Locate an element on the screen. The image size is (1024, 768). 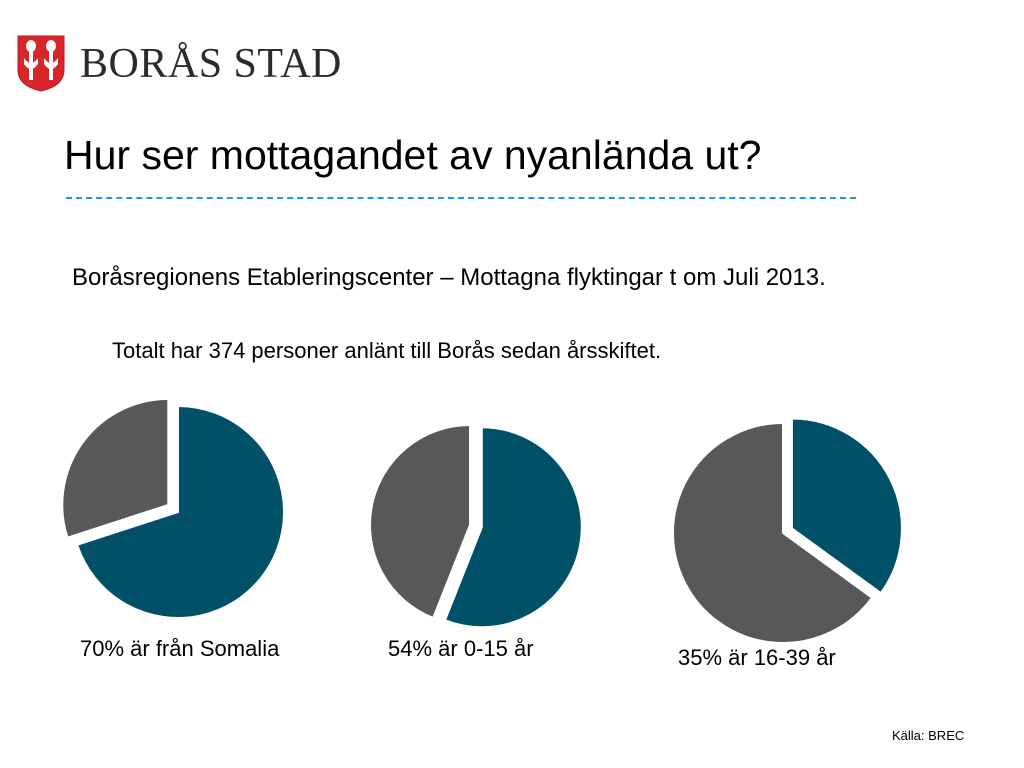
page-title: Hur ser mottagandet av nyanlända ut? is located at coordinates (413, 155).